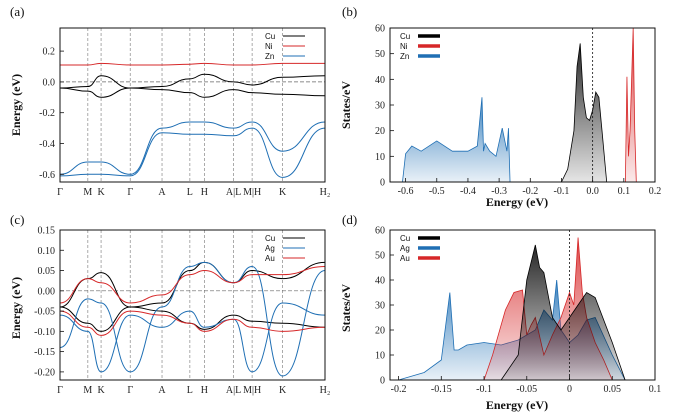 This screenshot has width=683, height=414. What do you see at coordinates (47, 291) in the screenshot?
I see `ytick-label: 0.00` at bounding box center [47, 291].